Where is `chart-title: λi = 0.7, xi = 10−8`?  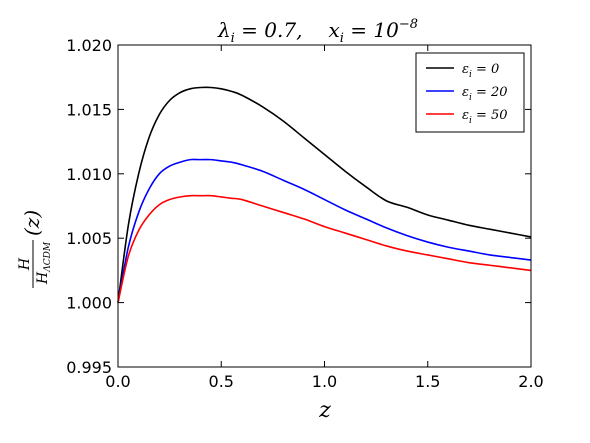 chart-title: λi = 0.7, xi = 10−8 is located at coordinates (317, 31).